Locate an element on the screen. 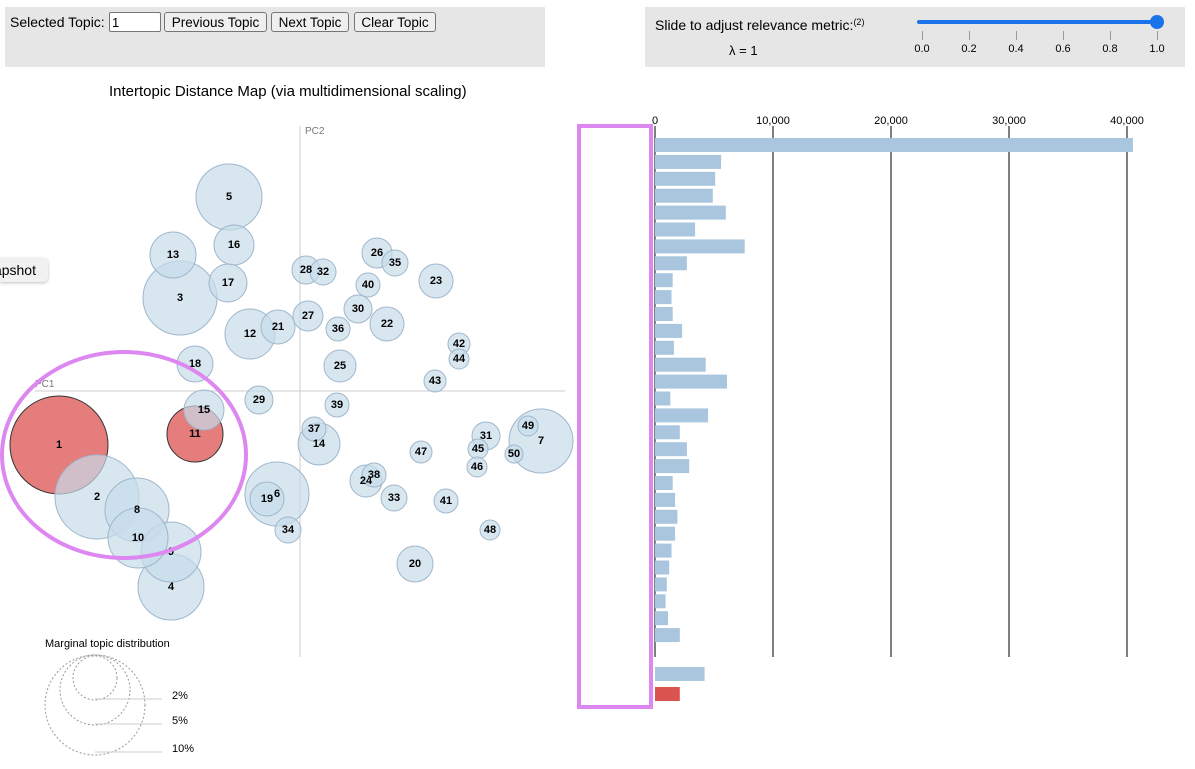 The width and height of the screenshot is (1195, 769). selected-topic-input is located at coordinates (135, 22).